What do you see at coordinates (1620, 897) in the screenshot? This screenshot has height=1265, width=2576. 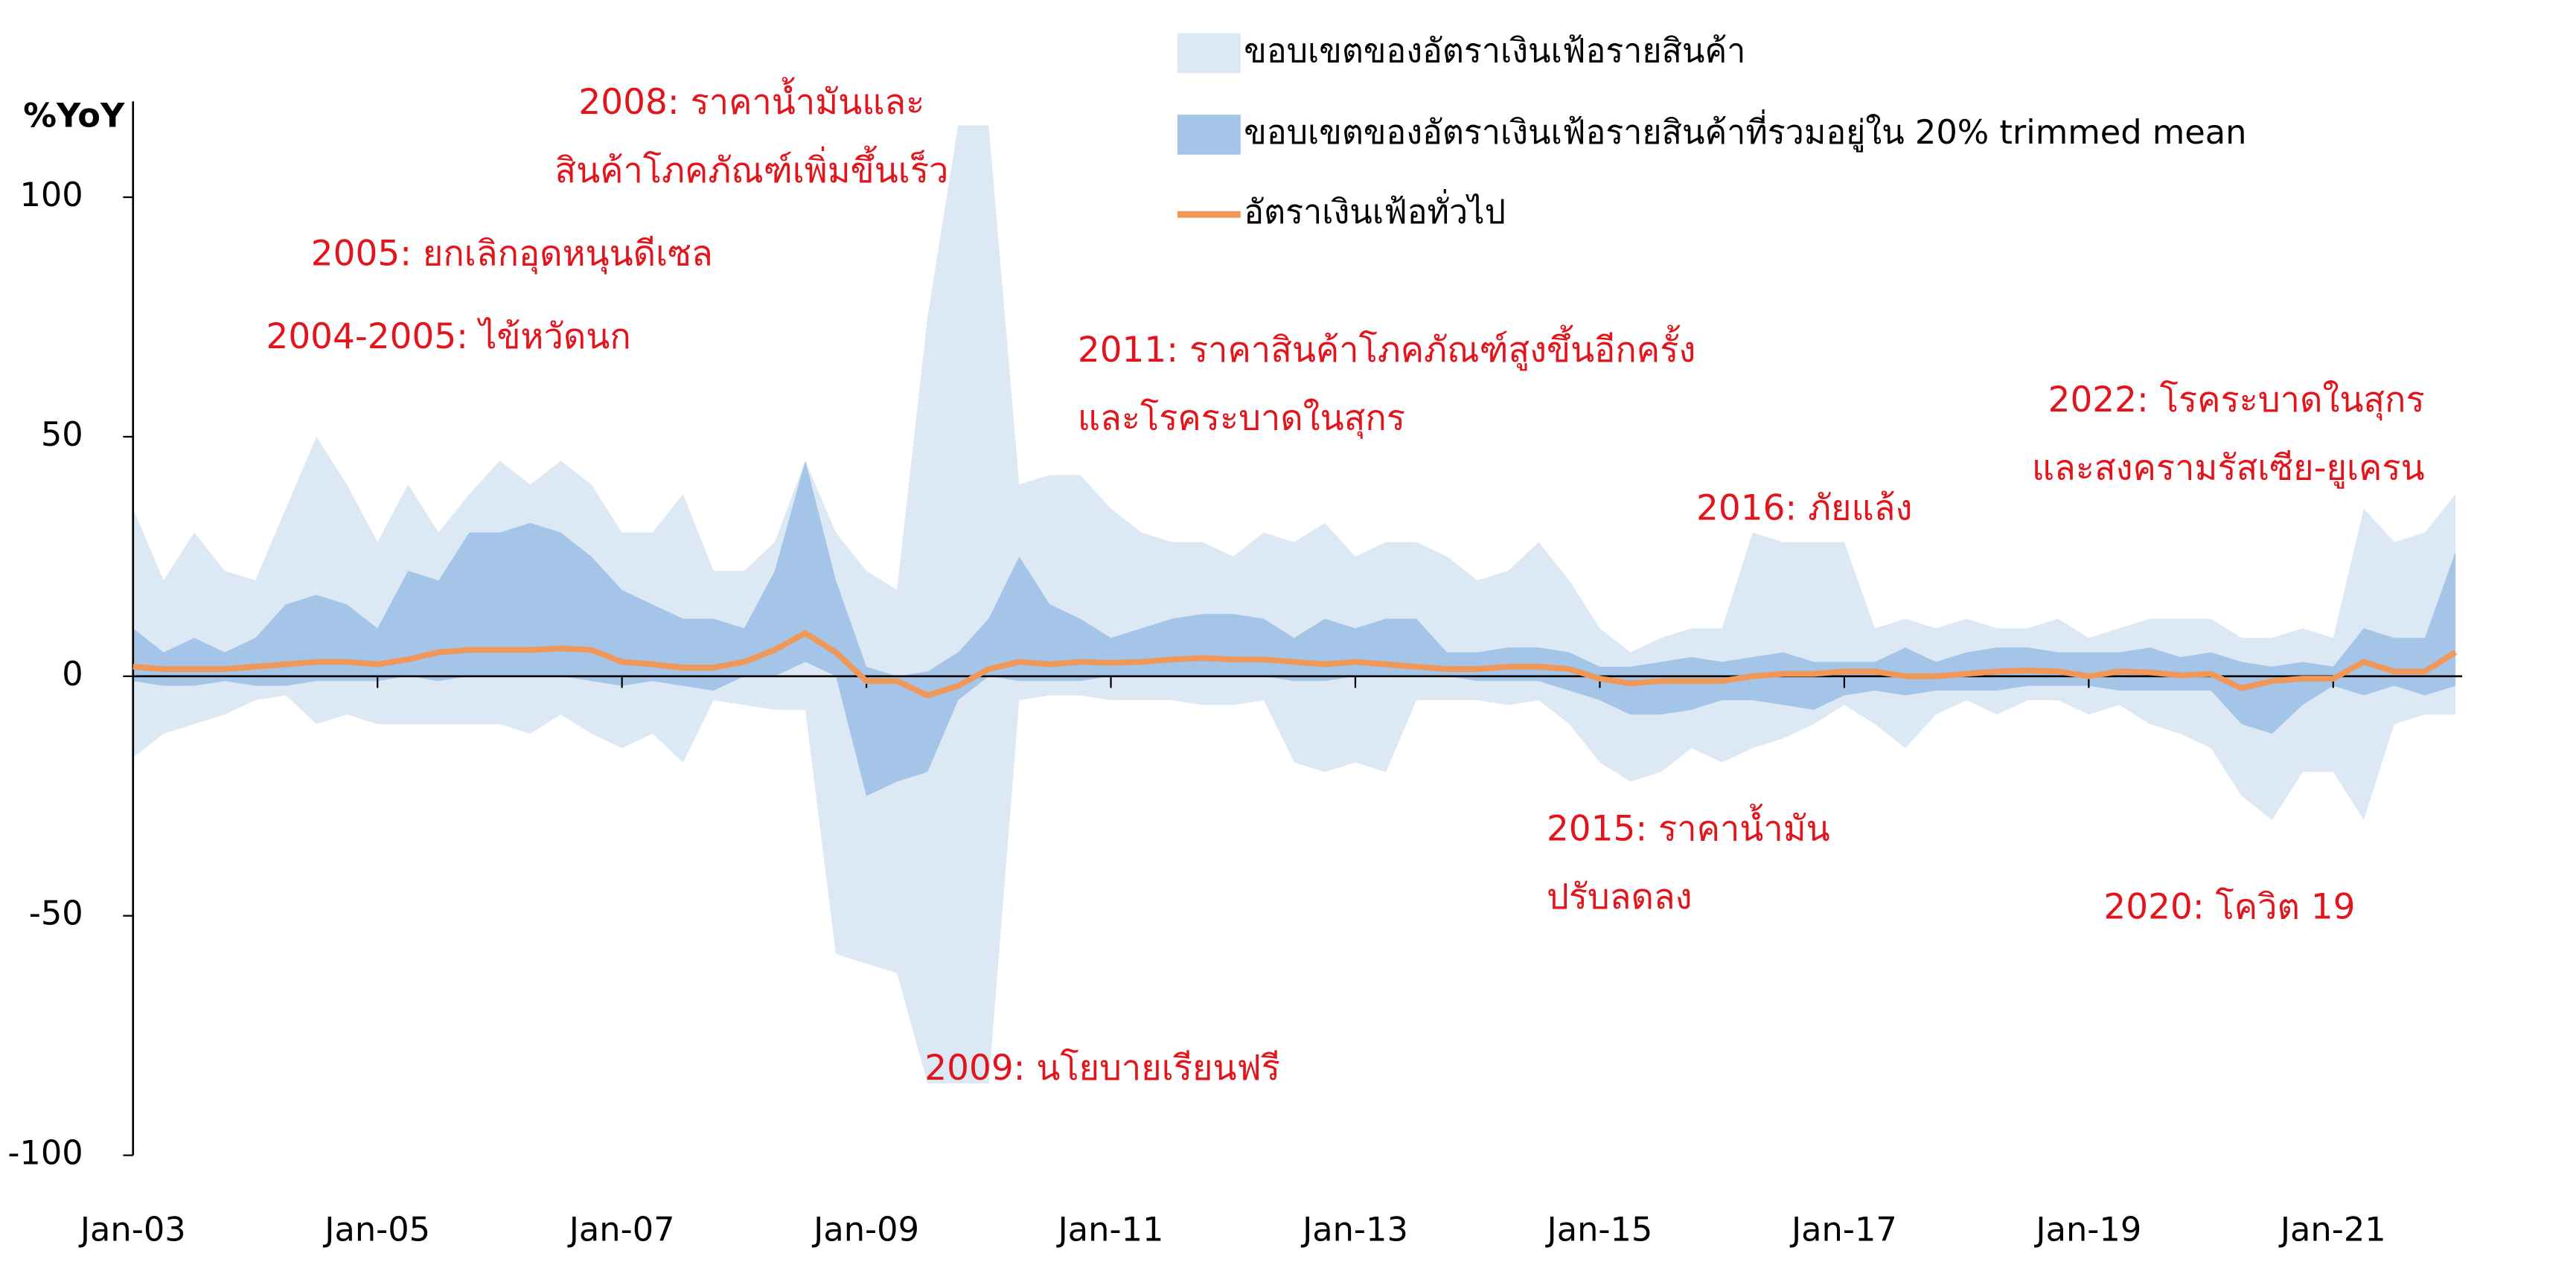 I see `annotation: ปรับลดลง` at bounding box center [1620, 897].